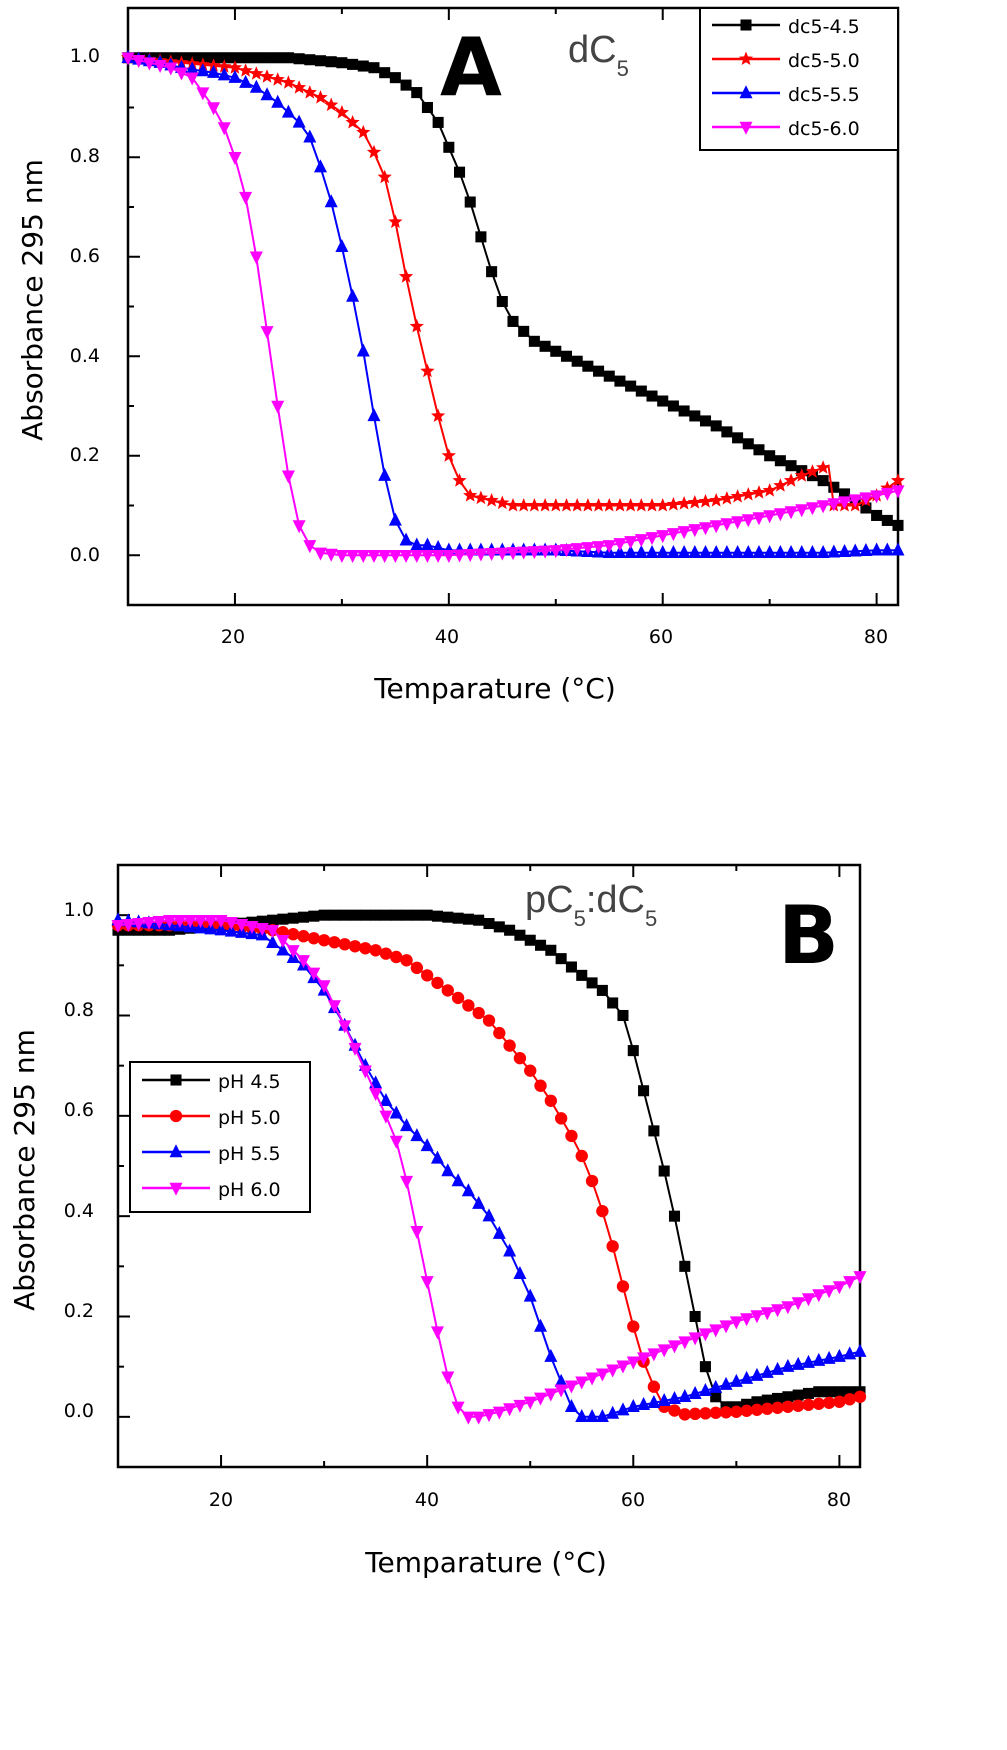  Describe the element at coordinates (839, 1500) in the screenshot. I see `panel-b-xtick-label: 80` at that location.